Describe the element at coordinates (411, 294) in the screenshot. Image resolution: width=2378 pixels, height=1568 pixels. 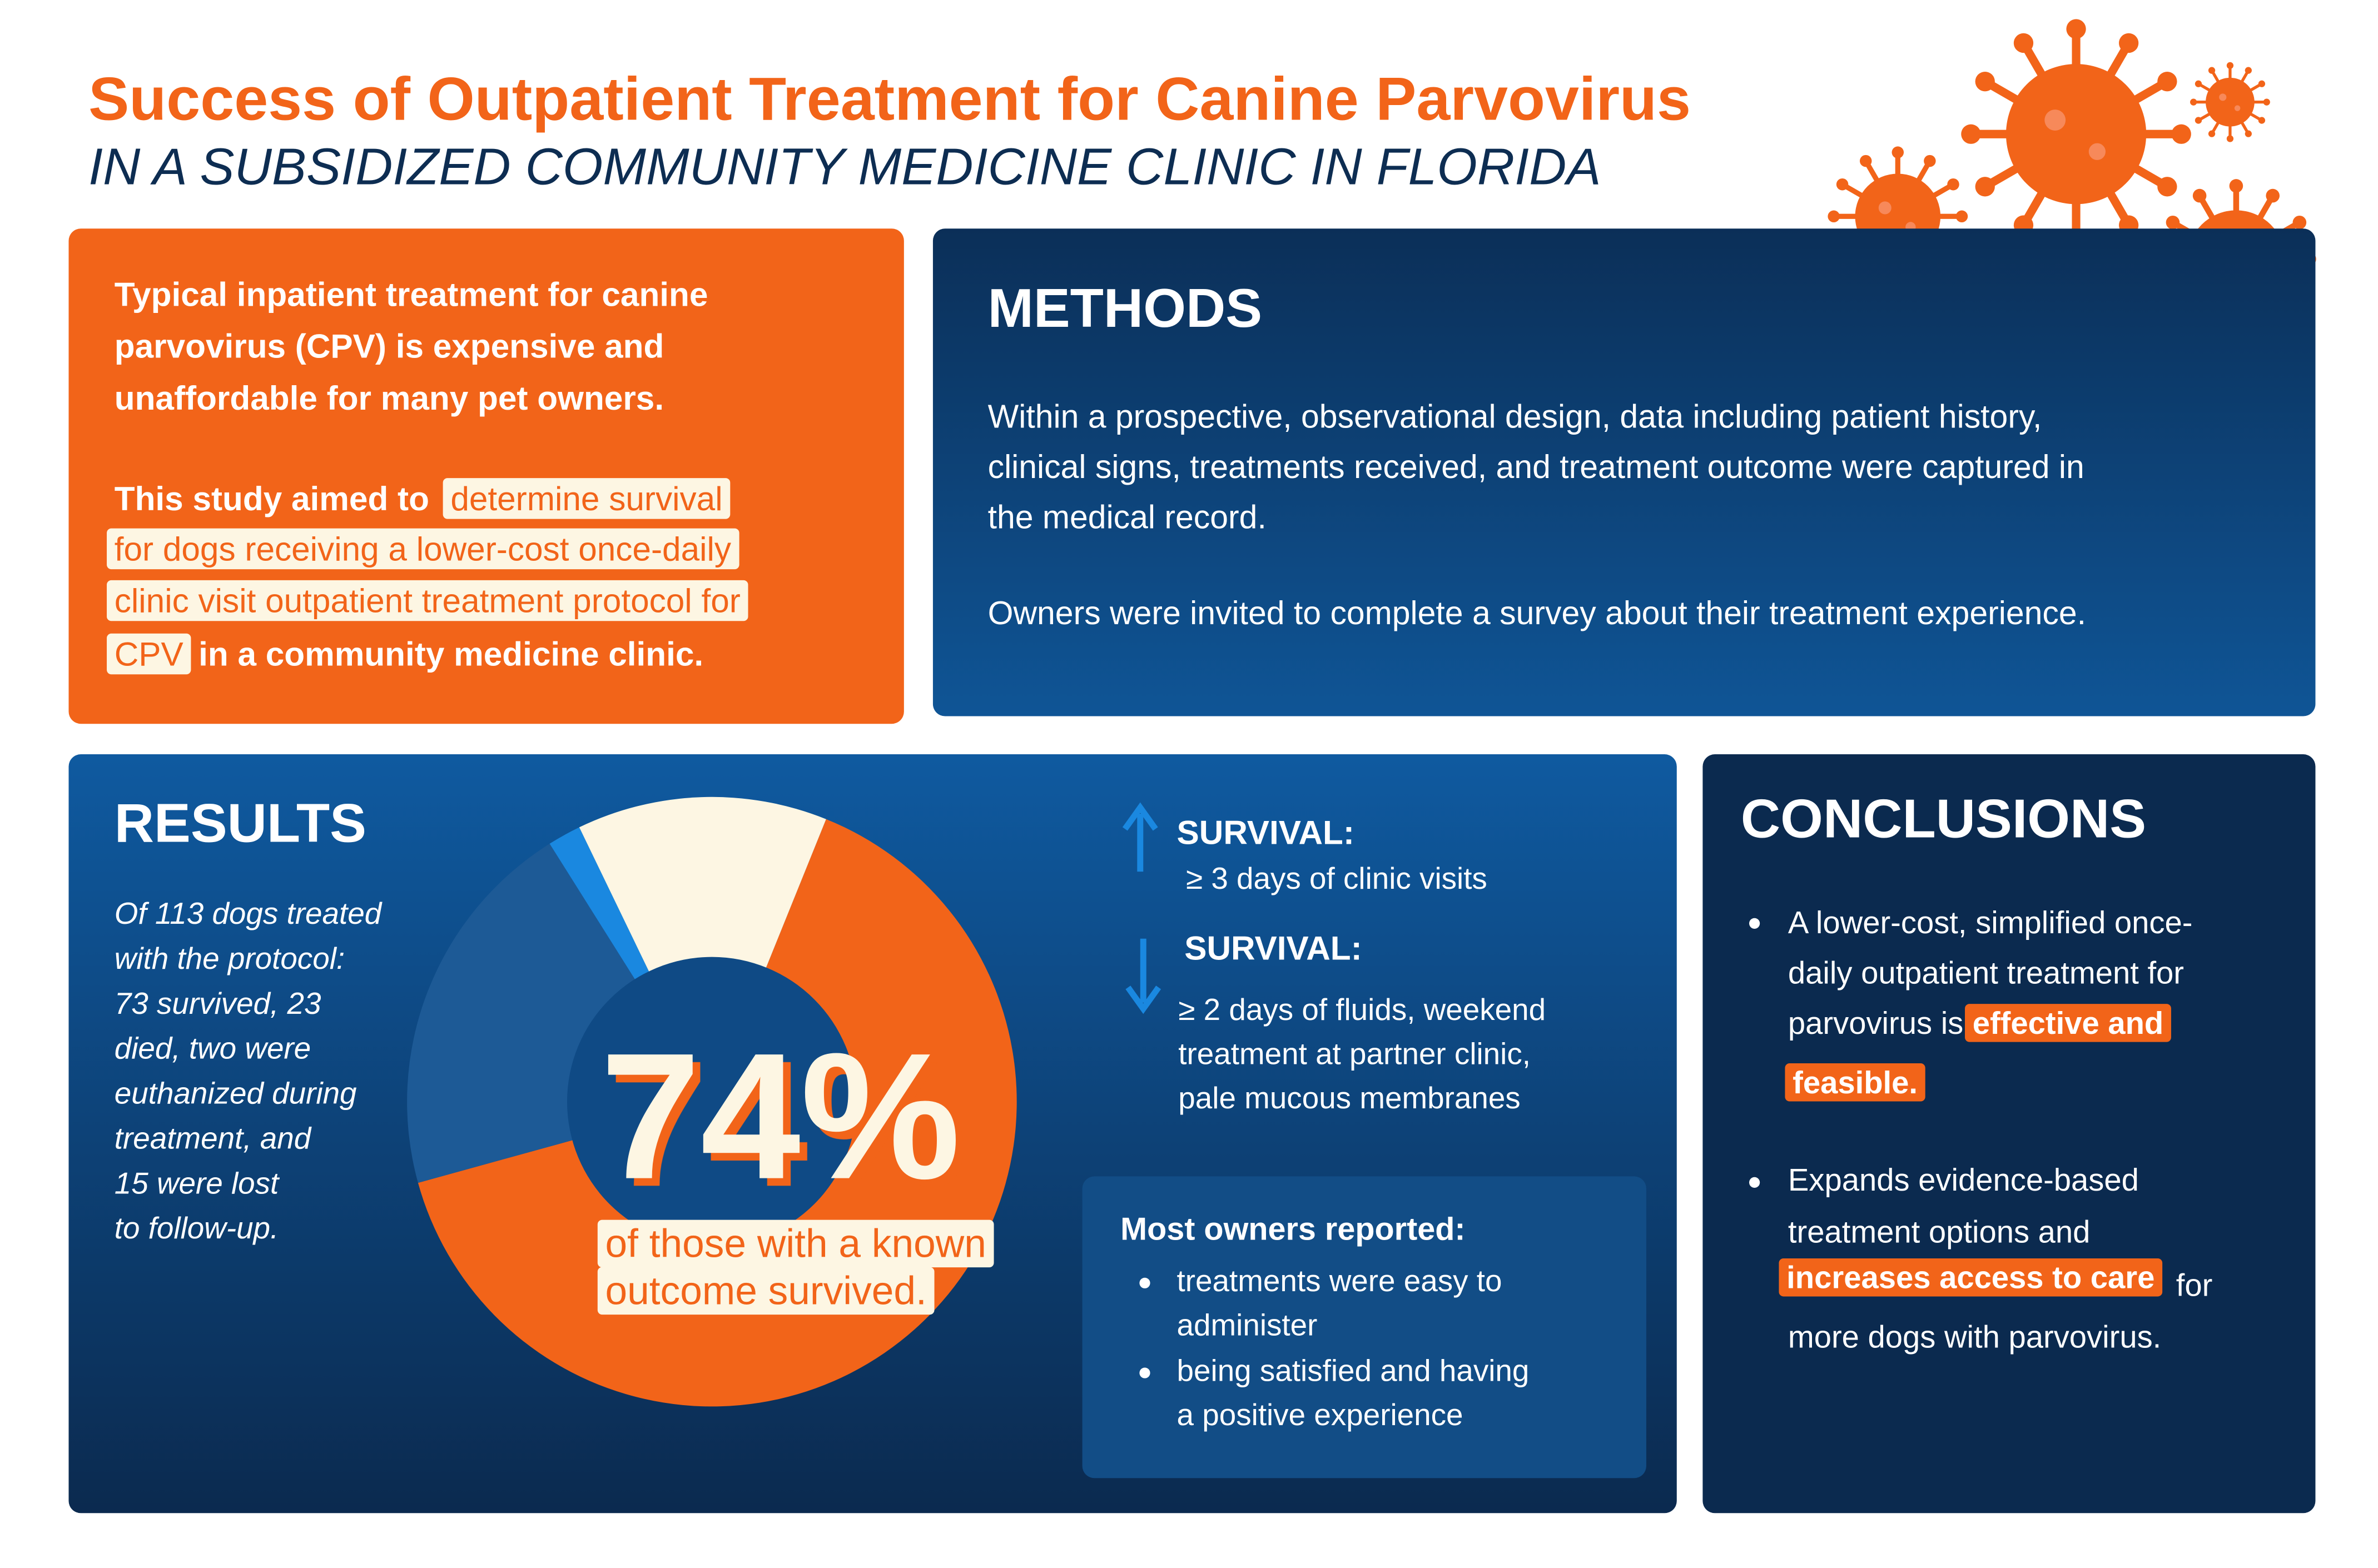
I see `intro-line: Typical inpatient treatment for canine` at that location.